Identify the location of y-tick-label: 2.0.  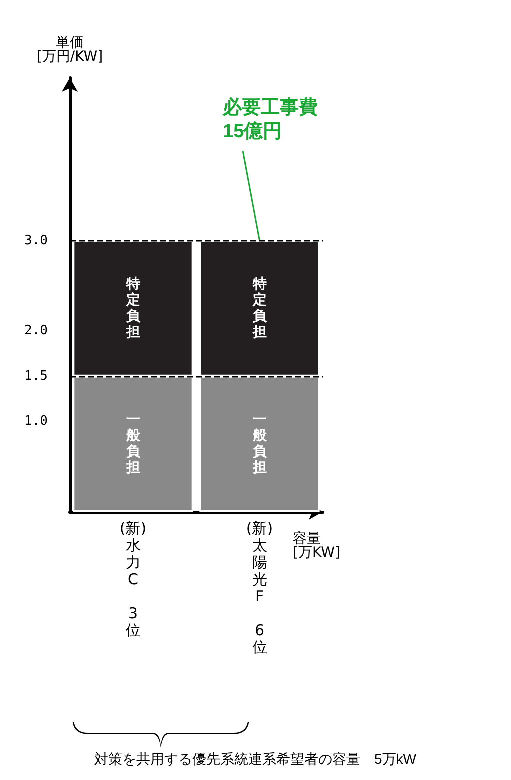
(36, 331).